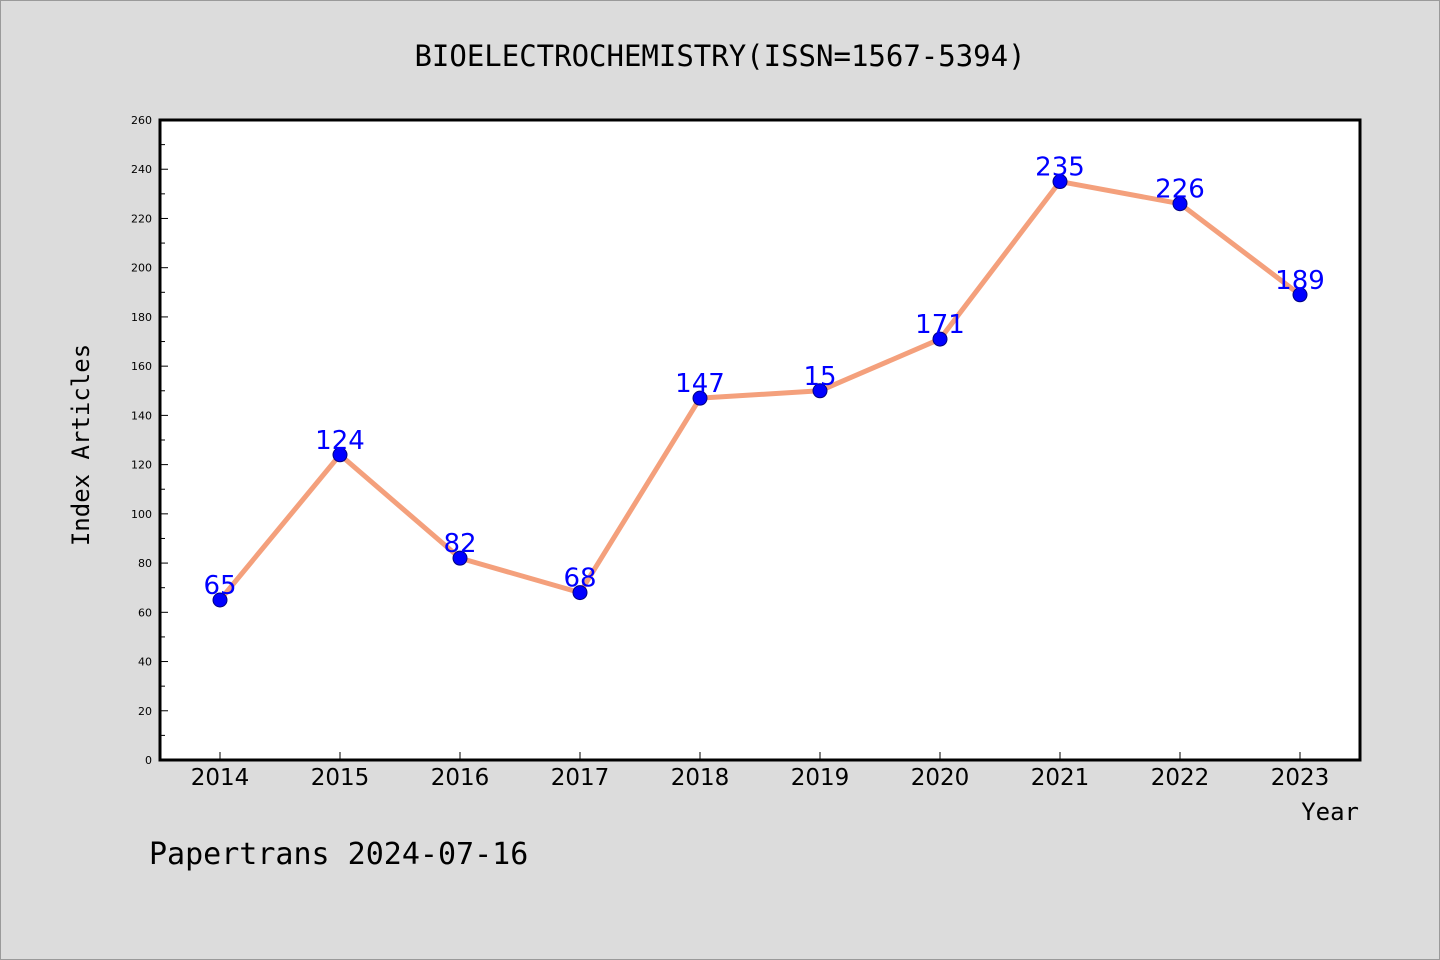  I want to click on x-tick-label: 2023, so click(1300, 778).